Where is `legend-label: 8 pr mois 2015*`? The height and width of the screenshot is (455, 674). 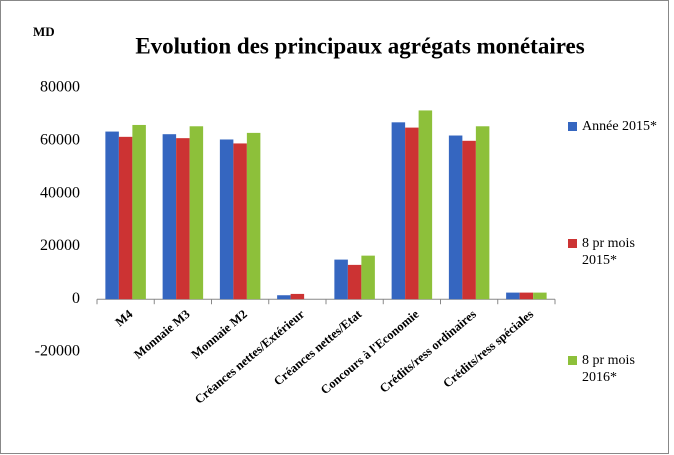
legend-label: 8 pr mois 2015* is located at coordinates (608, 252).